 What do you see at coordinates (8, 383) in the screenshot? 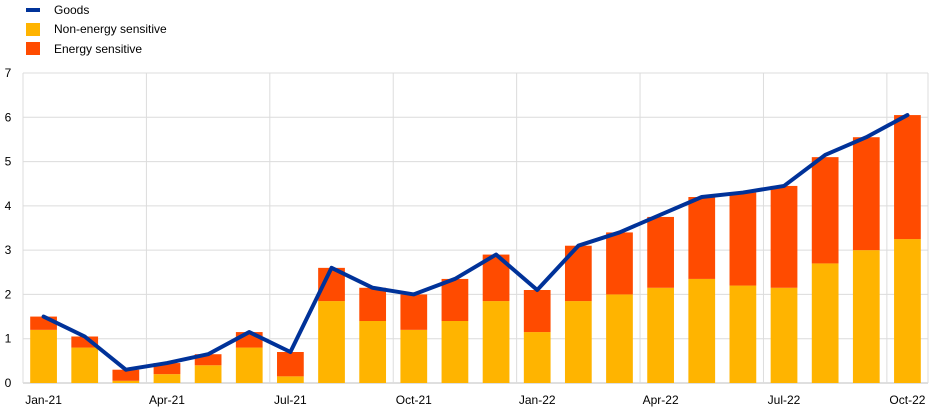
I see `y-tick-label: 0` at bounding box center [8, 383].